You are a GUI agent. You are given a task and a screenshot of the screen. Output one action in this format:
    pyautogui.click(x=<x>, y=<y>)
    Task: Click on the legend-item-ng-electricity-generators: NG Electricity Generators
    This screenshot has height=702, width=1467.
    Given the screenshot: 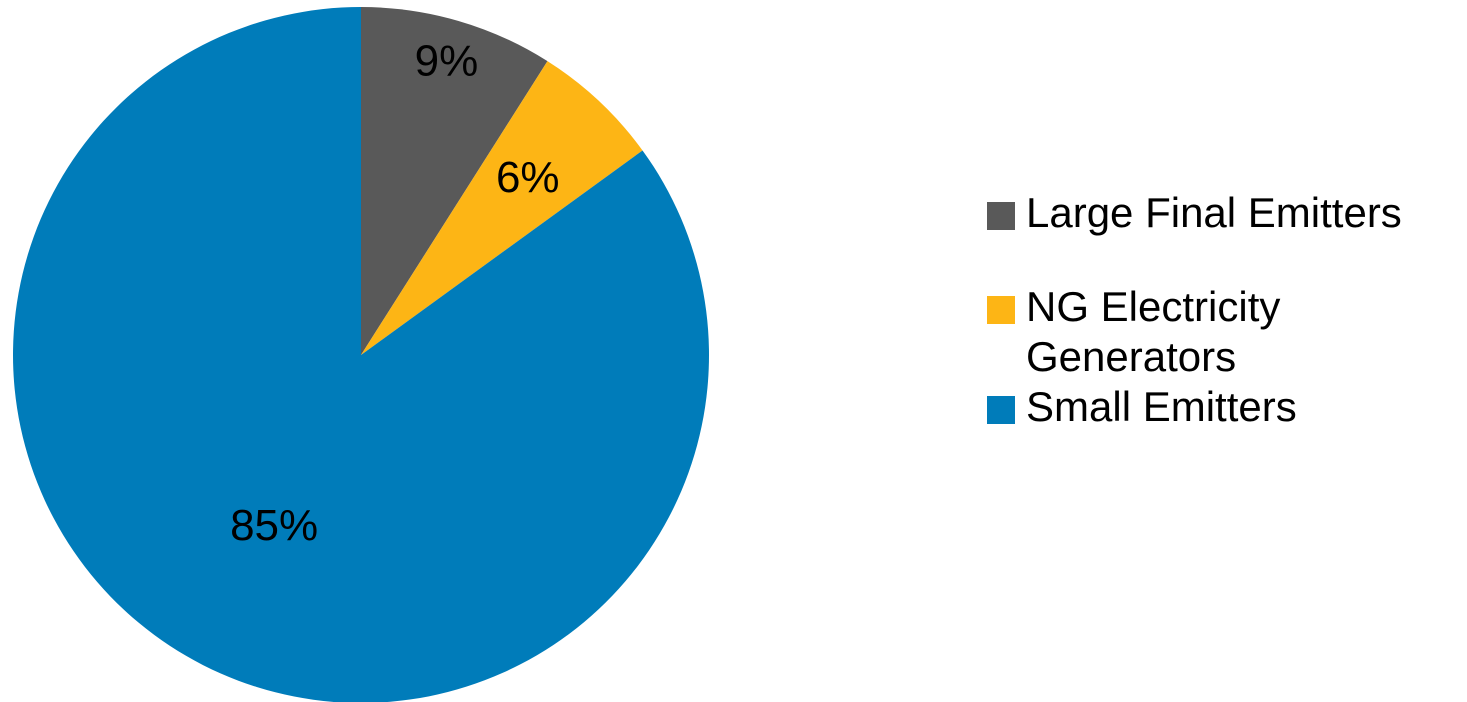 What is the action you would take?
    pyautogui.click(x=1222, y=332)
    